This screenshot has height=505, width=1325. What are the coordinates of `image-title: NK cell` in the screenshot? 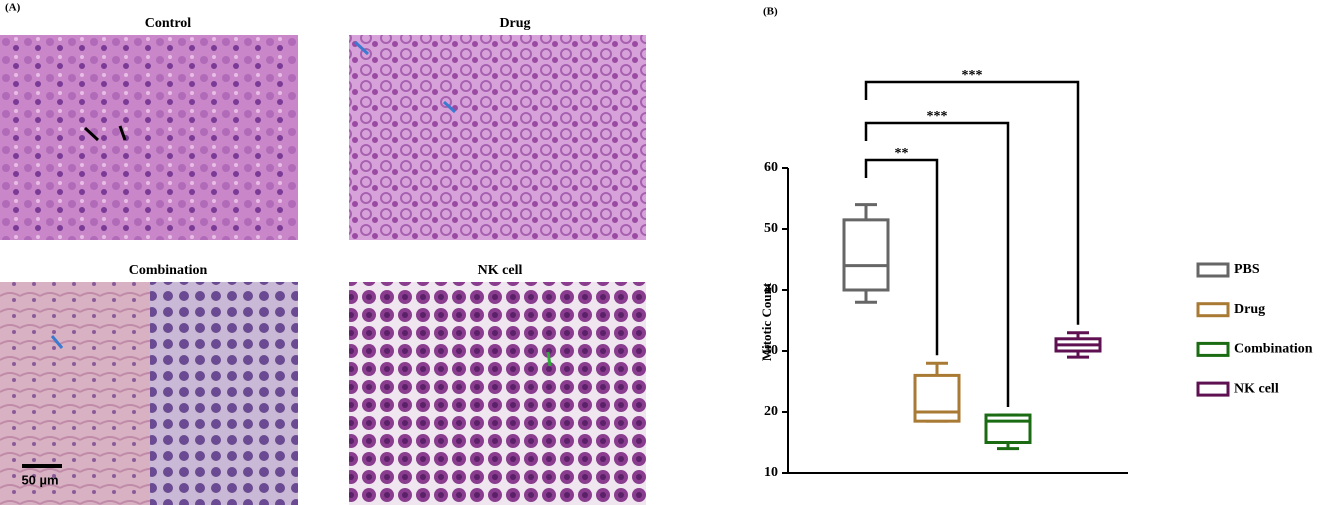 It's located at (500, 270).